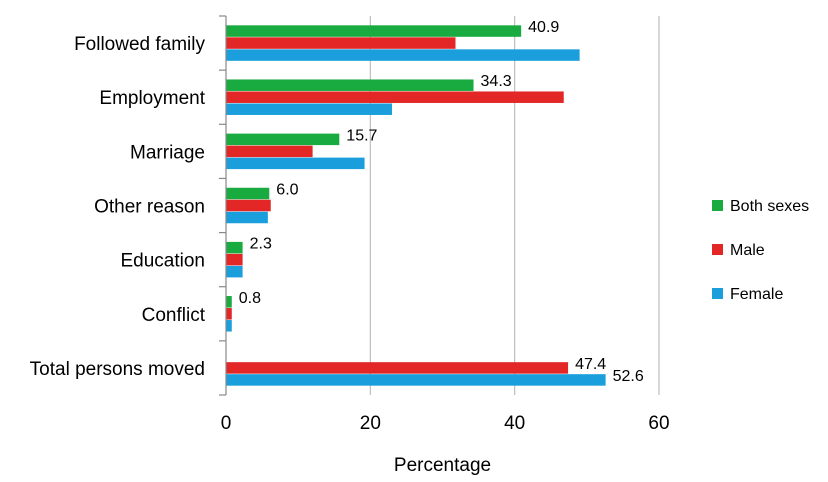 Image resolution: width=828 pixels, height=482 pixels. I want to click on category-axis, so click(223, 205).